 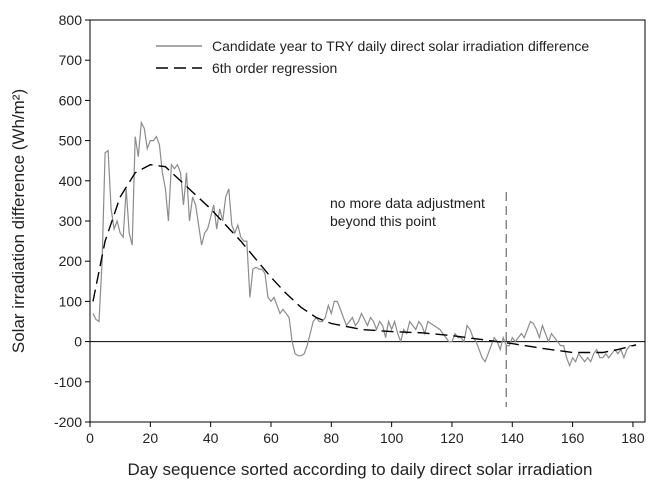 What do you see at coordinates (71, 60) in the screenshot?
I see `y-tick-label: 700` at bounding box center [71, 60].